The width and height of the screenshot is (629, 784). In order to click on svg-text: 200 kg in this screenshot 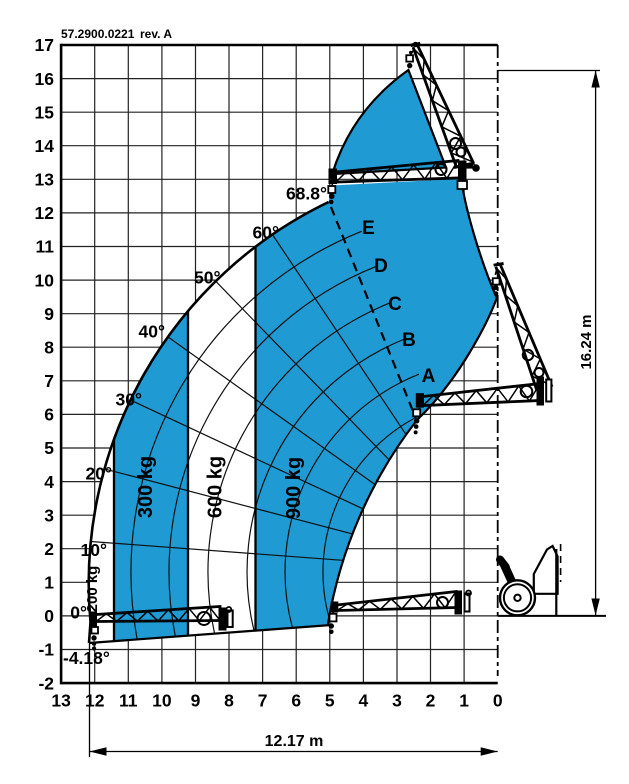, I will do `click(92, 589)`.